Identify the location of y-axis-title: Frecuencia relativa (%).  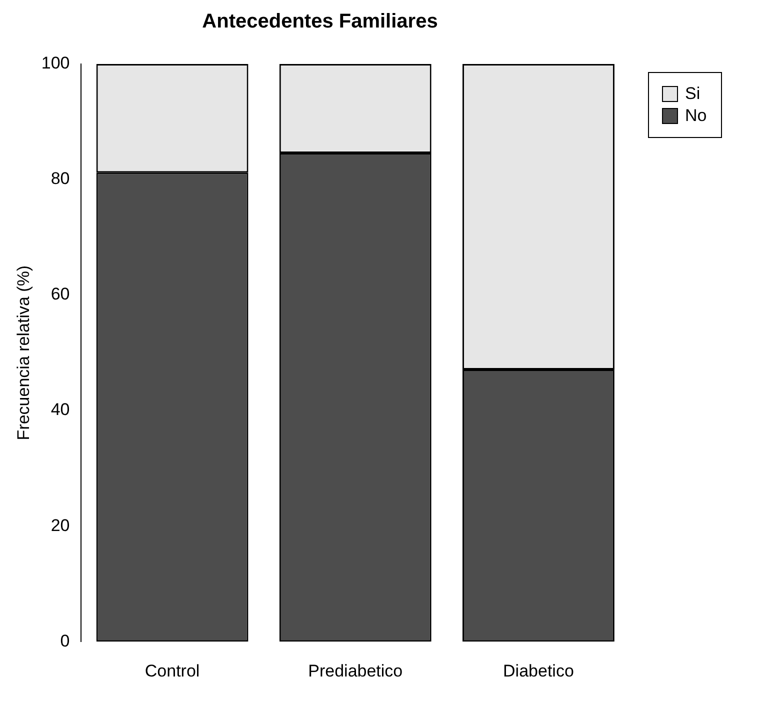
(23, 352).